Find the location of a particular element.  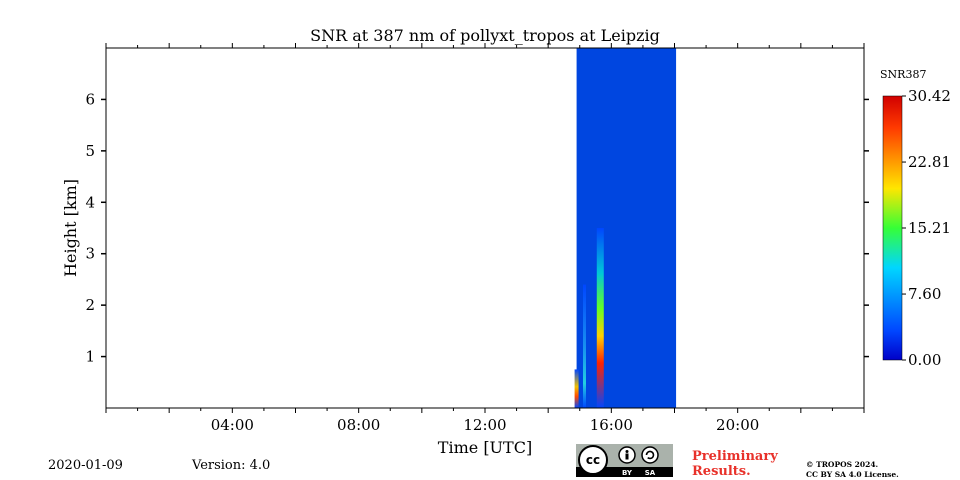

y-tick-label: 6 is located at coordinates (90, 99).